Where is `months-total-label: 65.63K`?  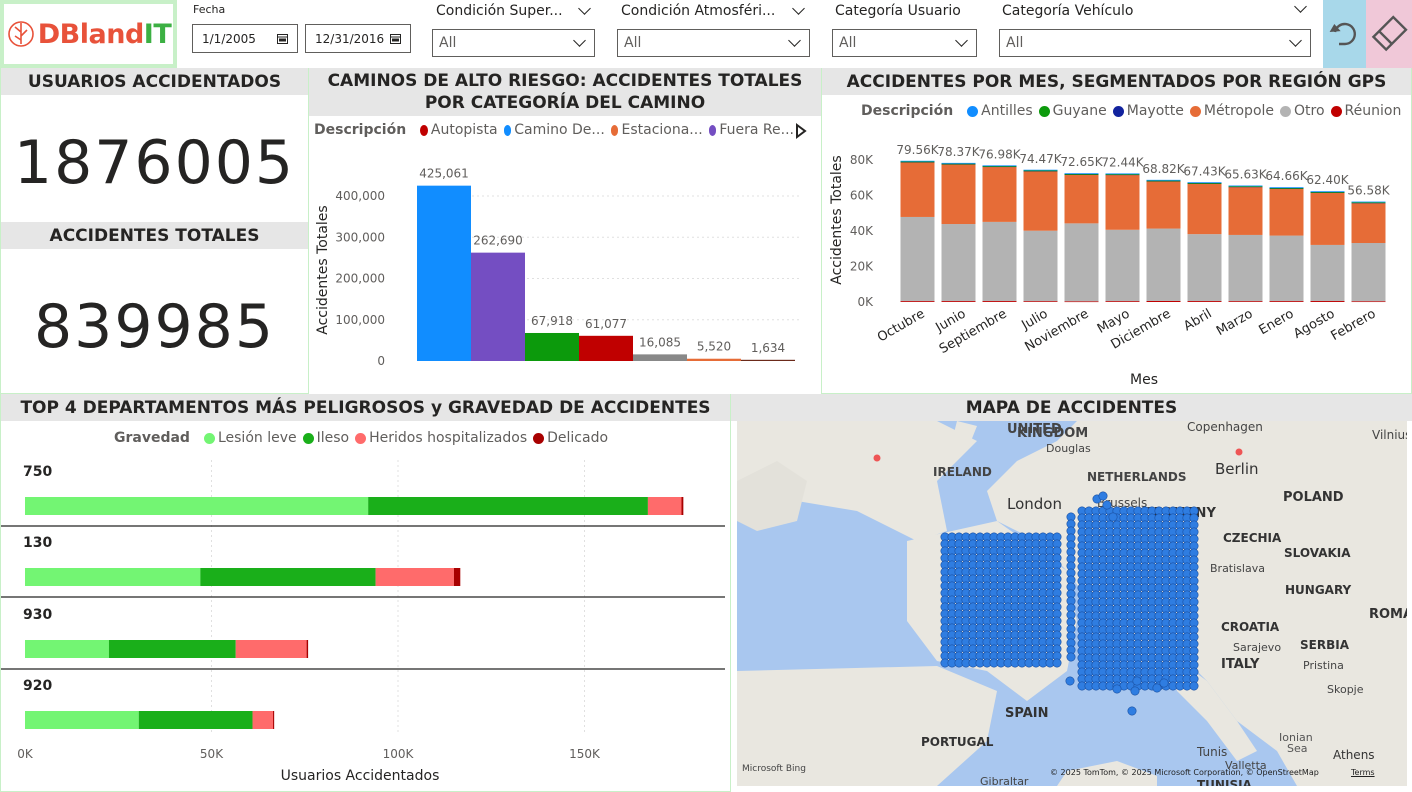 months-total-label: 65.63K is located at coordinates (1245, 175).